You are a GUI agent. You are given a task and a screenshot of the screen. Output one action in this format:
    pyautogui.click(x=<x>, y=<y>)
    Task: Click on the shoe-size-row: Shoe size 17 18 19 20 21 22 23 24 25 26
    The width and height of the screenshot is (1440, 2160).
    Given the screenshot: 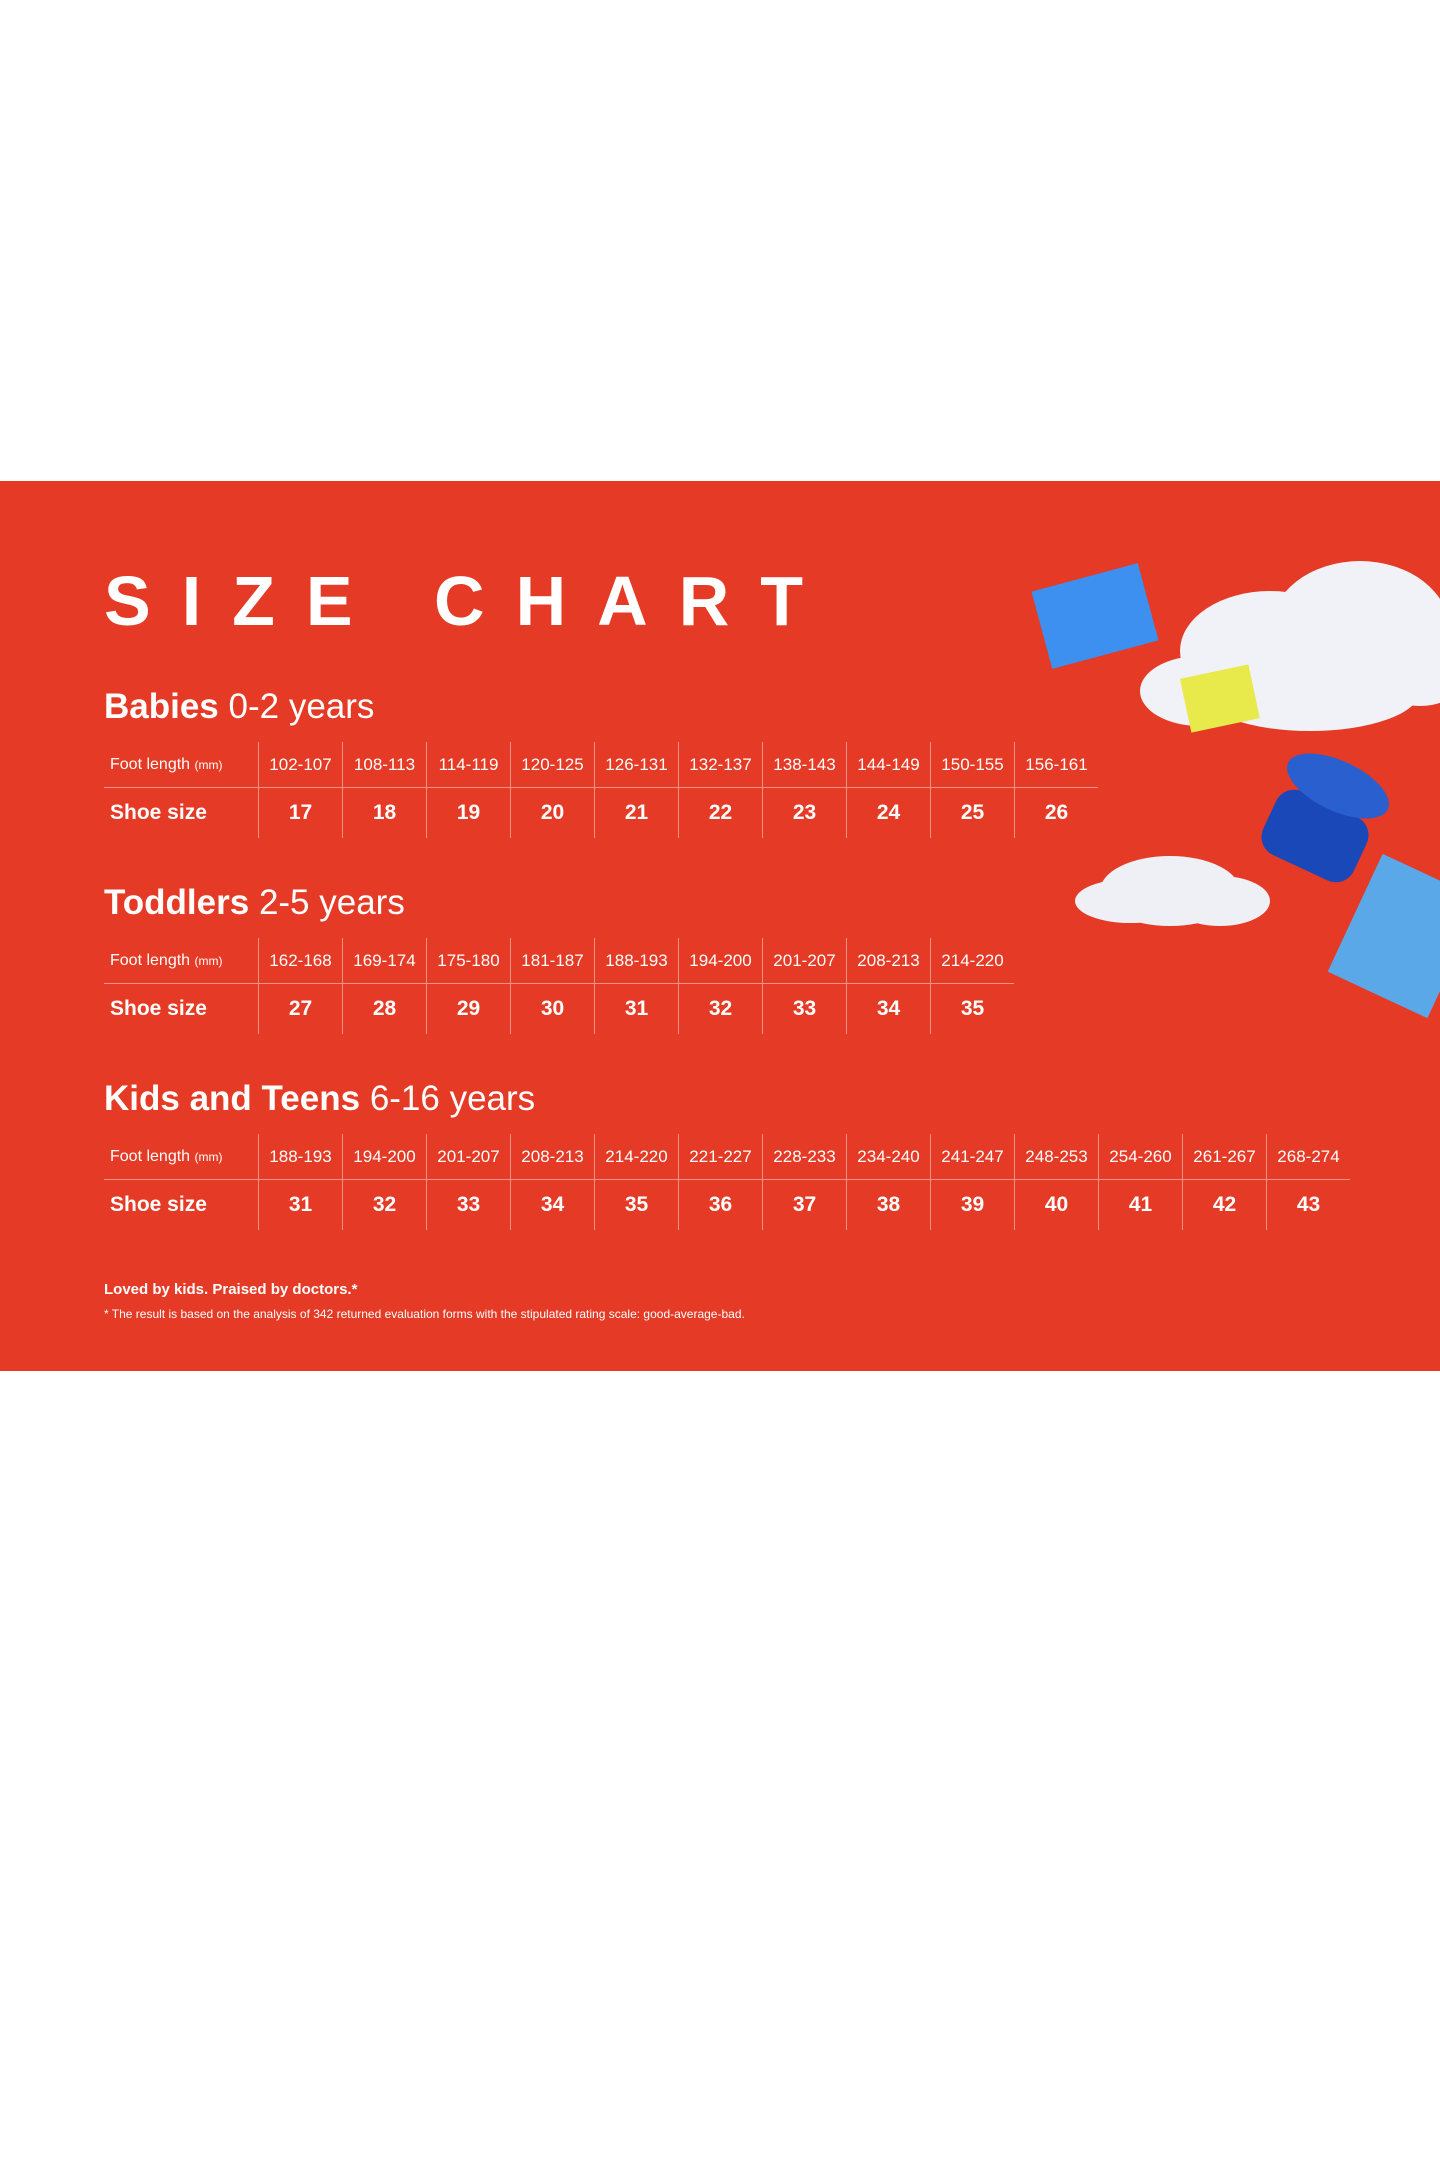 What is the action you would take?
    pyautogui.click(x=601, y=812)
    